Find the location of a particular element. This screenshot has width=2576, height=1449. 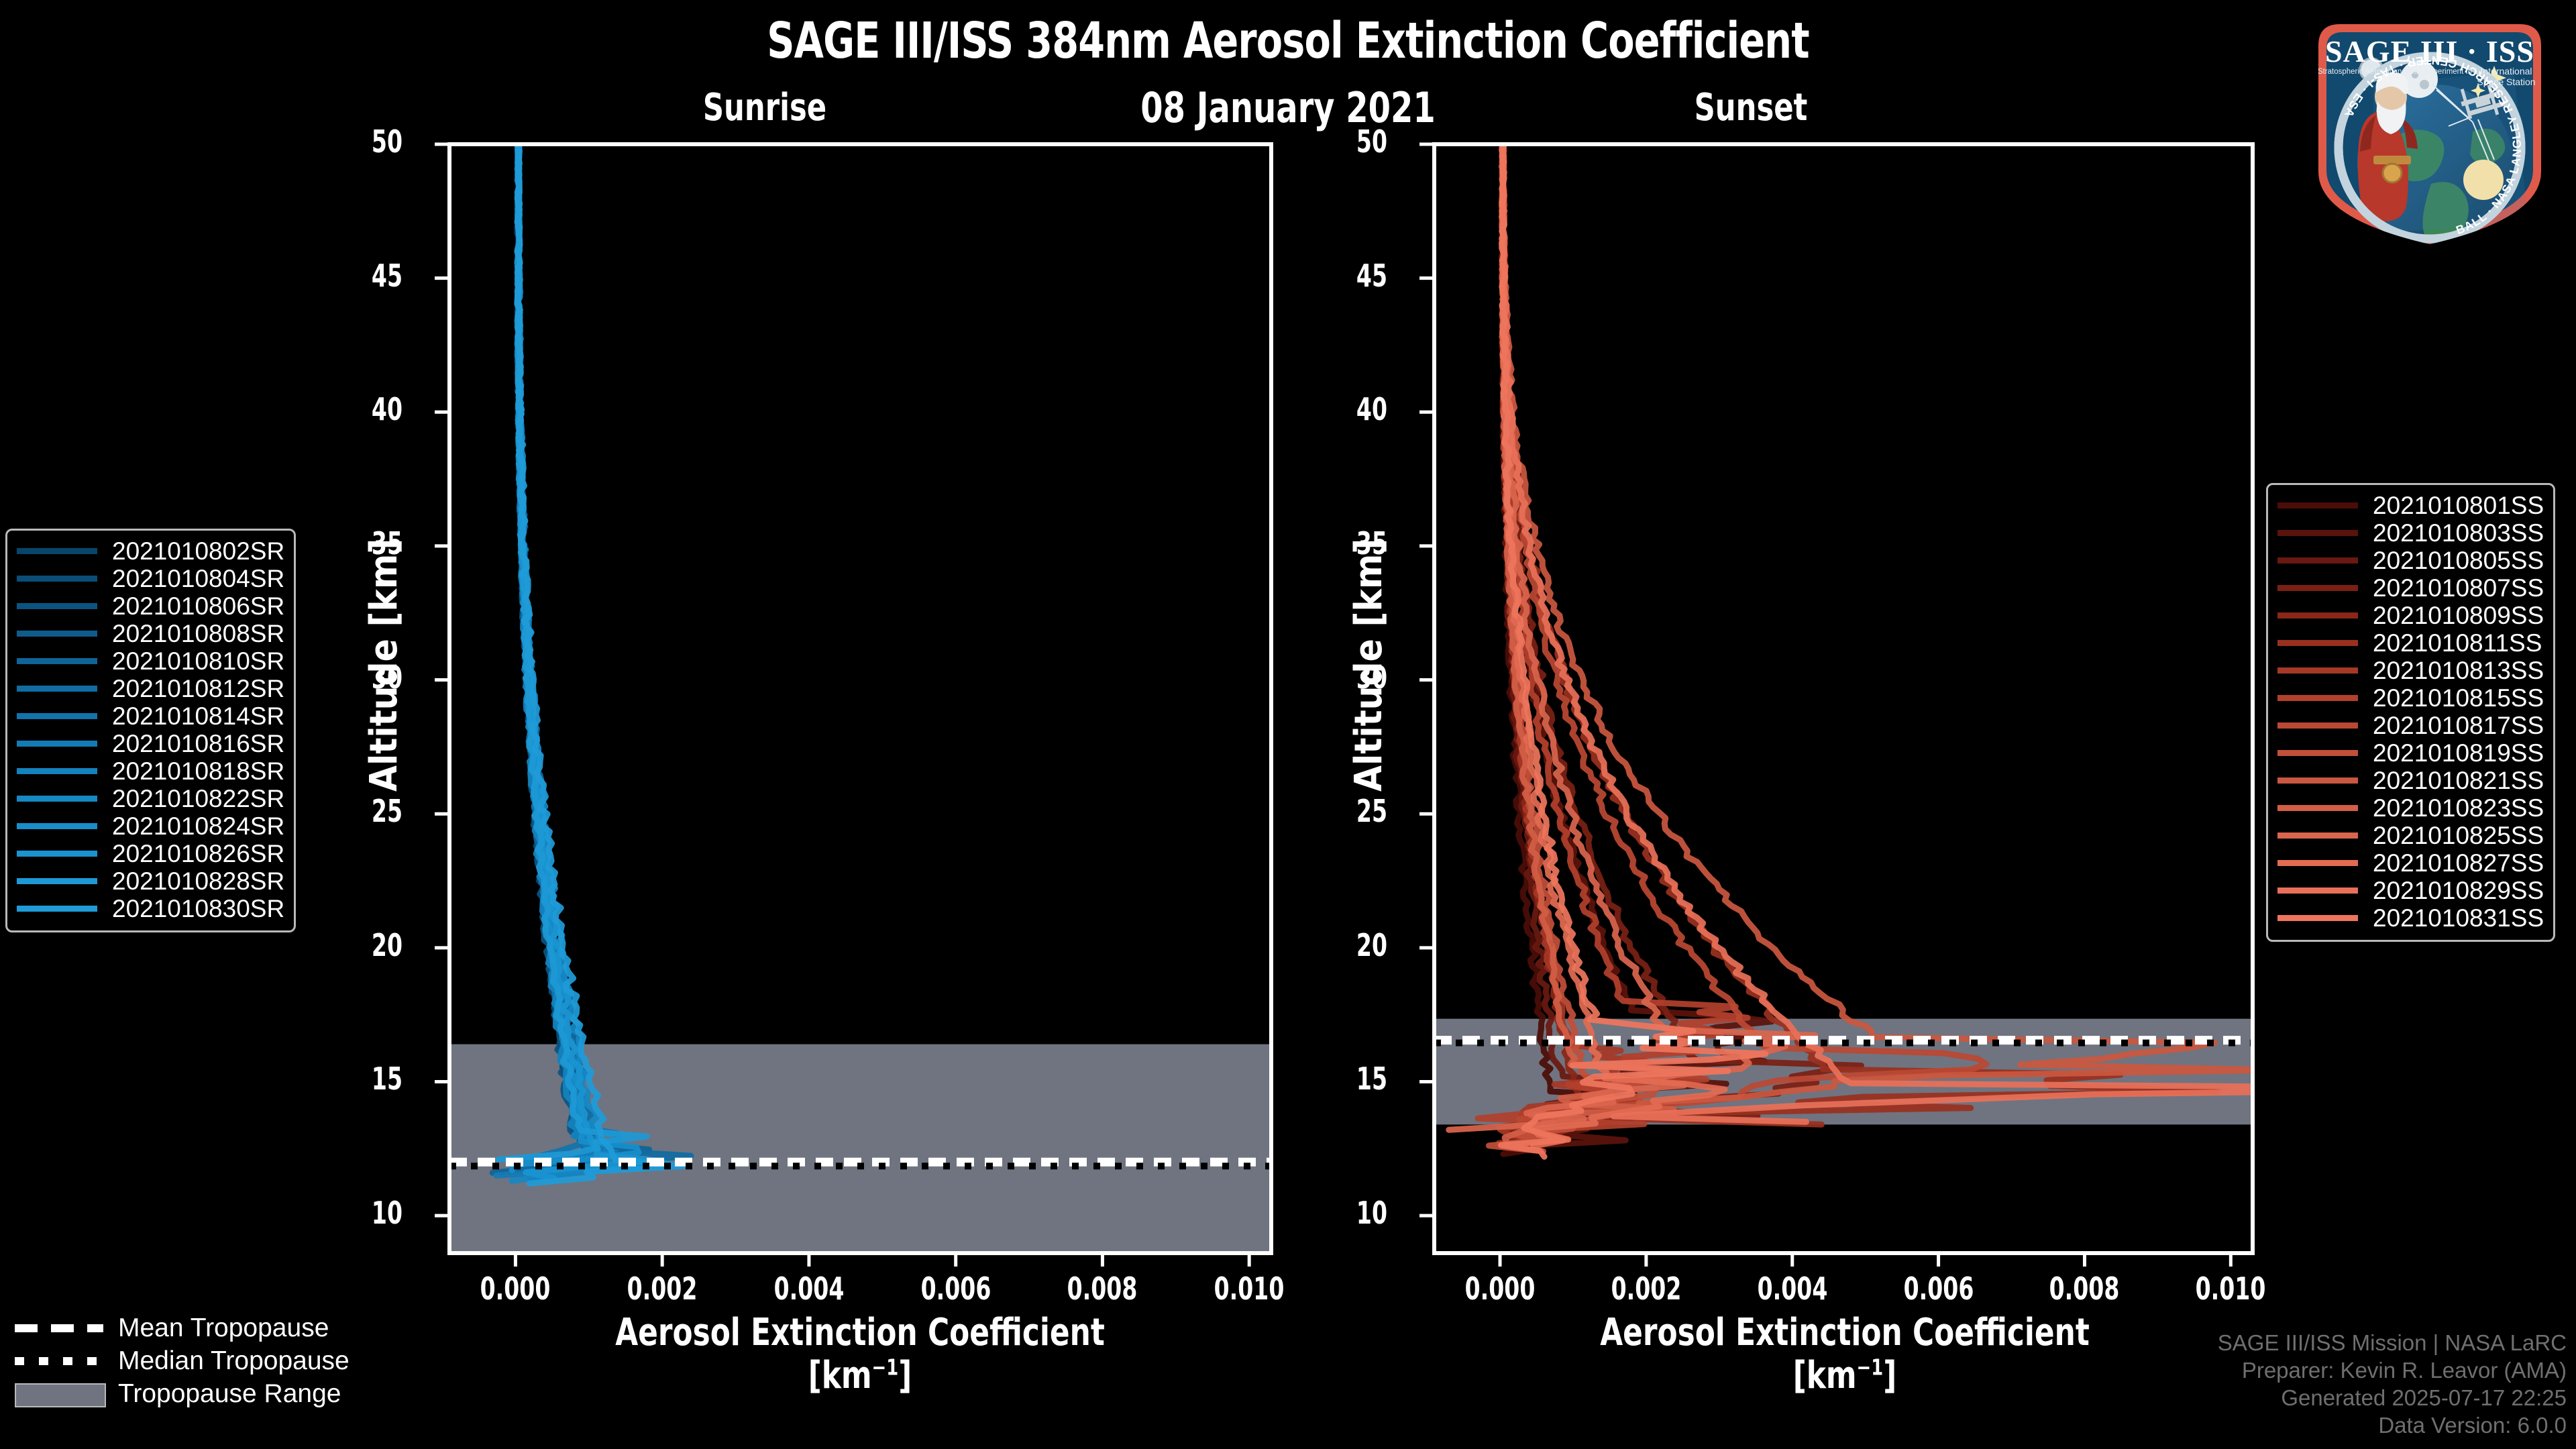

legend-item-label: 2021010826SR is located at coordinates (198, 853).